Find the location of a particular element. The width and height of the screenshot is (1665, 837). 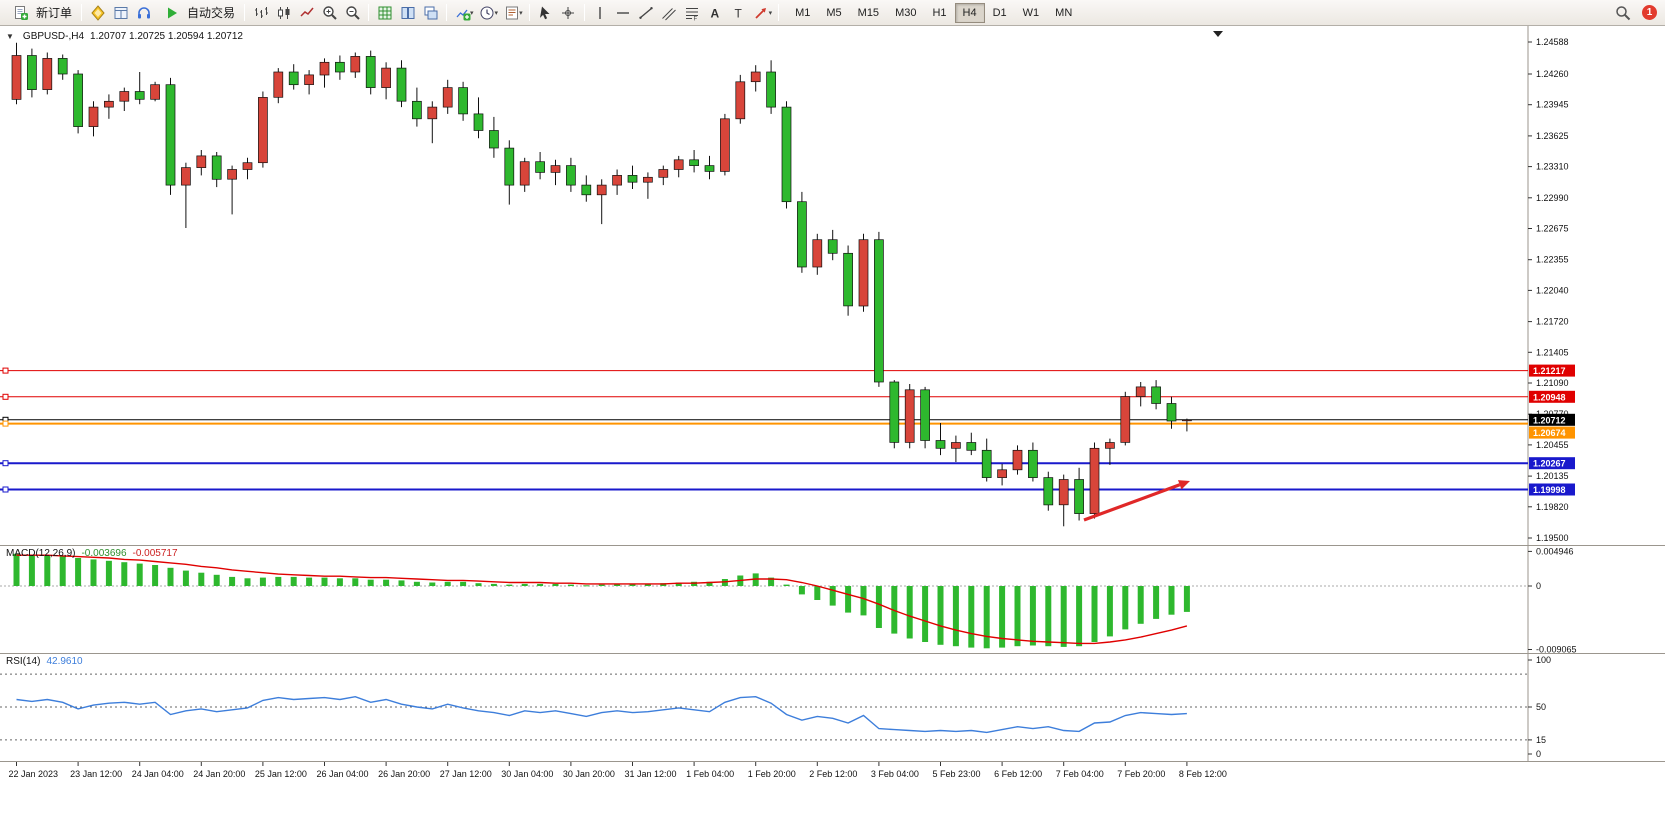

zoom-in-icon is located at coordinates (329, 12).